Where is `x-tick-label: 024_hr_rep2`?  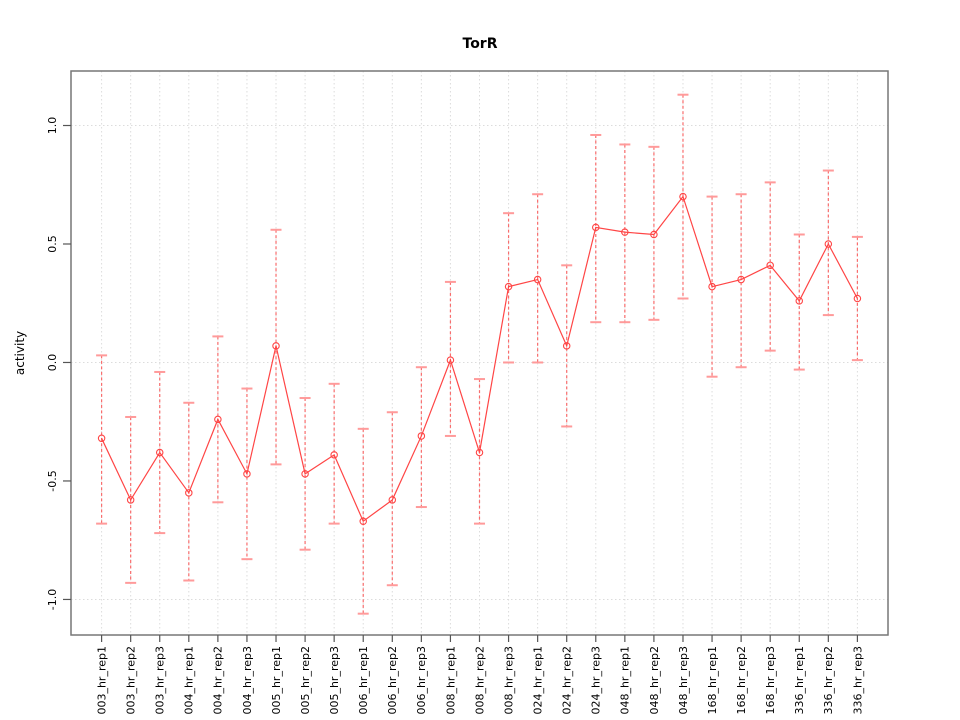
x-tick-label: 024_hr_rep2 is located at coordinates (567, 680).